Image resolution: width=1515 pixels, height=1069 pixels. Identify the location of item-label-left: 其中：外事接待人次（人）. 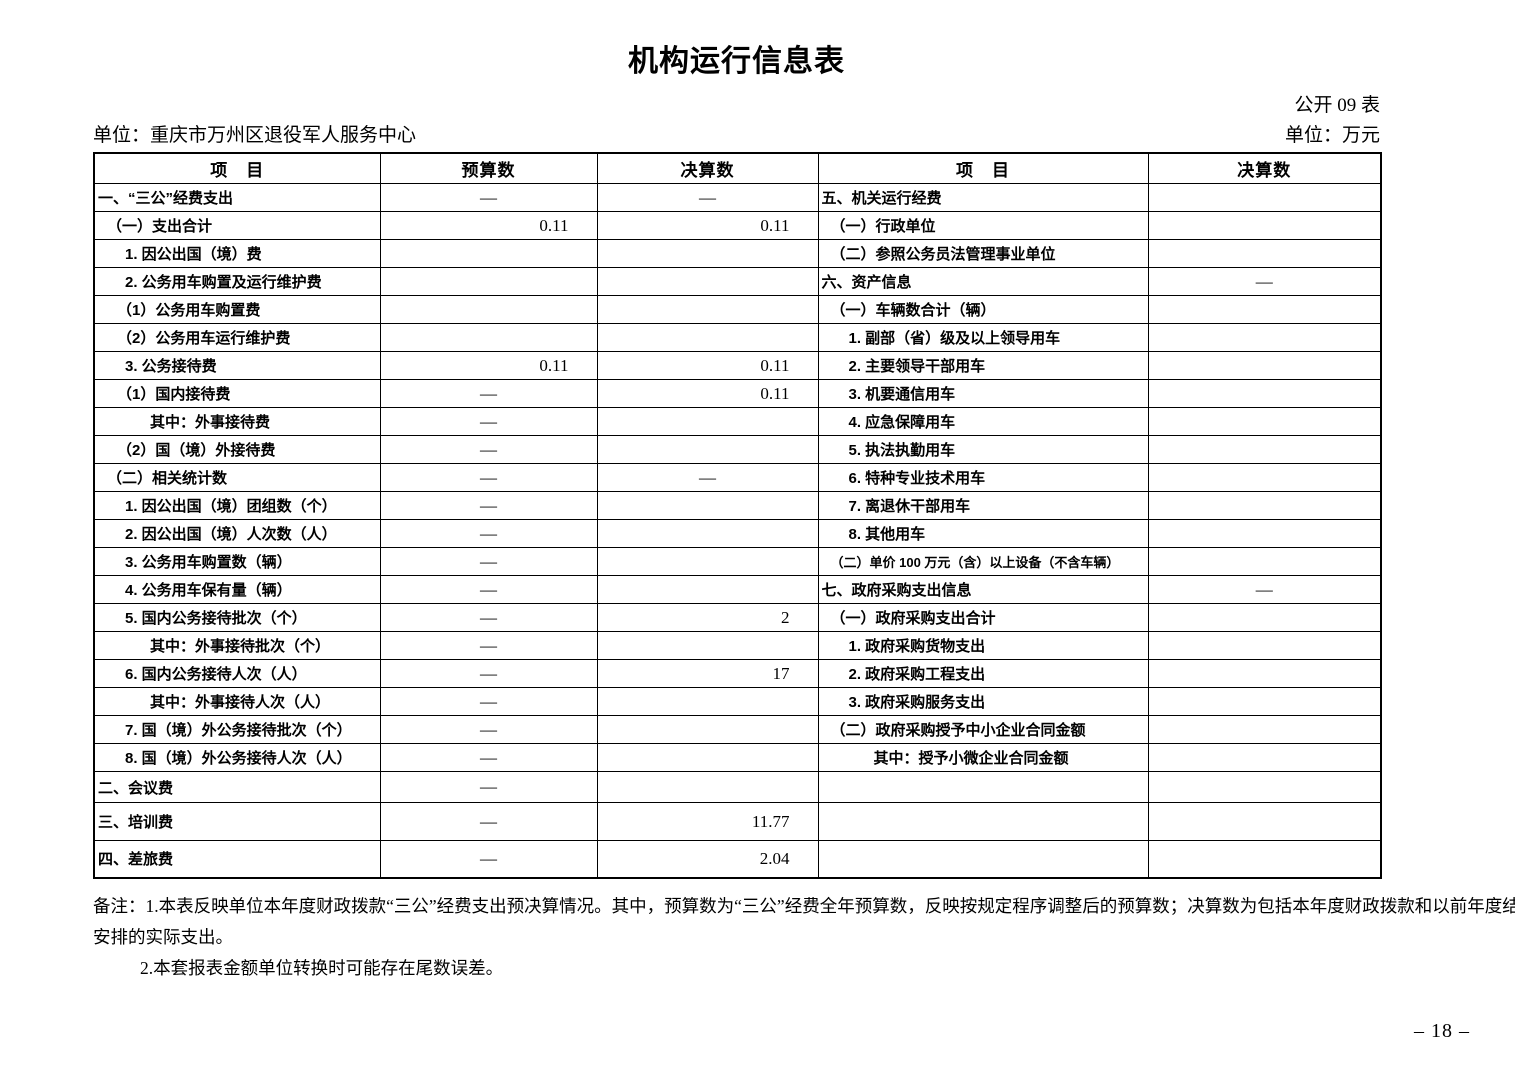
(237, 701).